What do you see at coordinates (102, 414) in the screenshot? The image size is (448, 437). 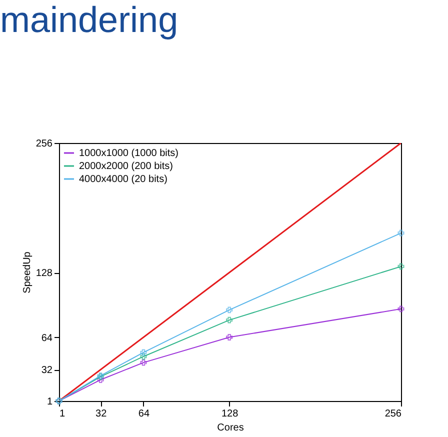 I see `x-tick-label: 32` at bounding box center [102, 414].